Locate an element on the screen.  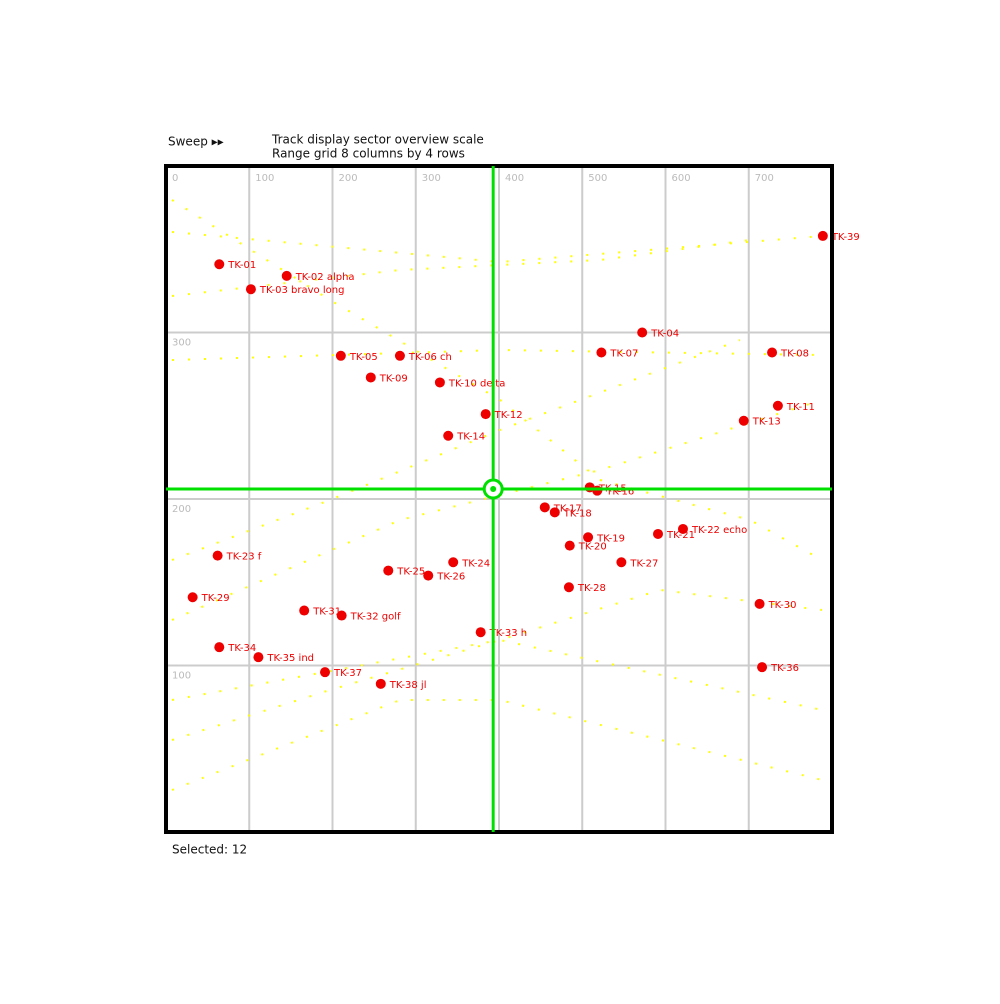
track-label: TK-10 delta is located at coordinates (476, 383).